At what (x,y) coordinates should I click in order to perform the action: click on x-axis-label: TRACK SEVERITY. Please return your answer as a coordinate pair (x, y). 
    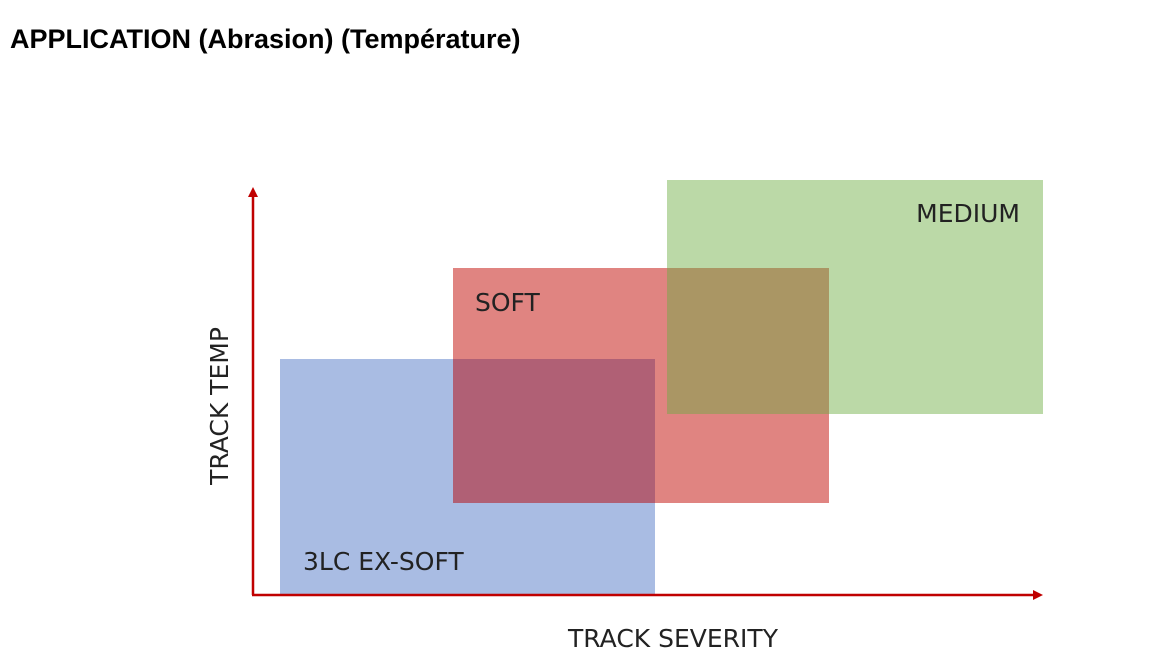
    Looking at the image, I should click on (673, 638).